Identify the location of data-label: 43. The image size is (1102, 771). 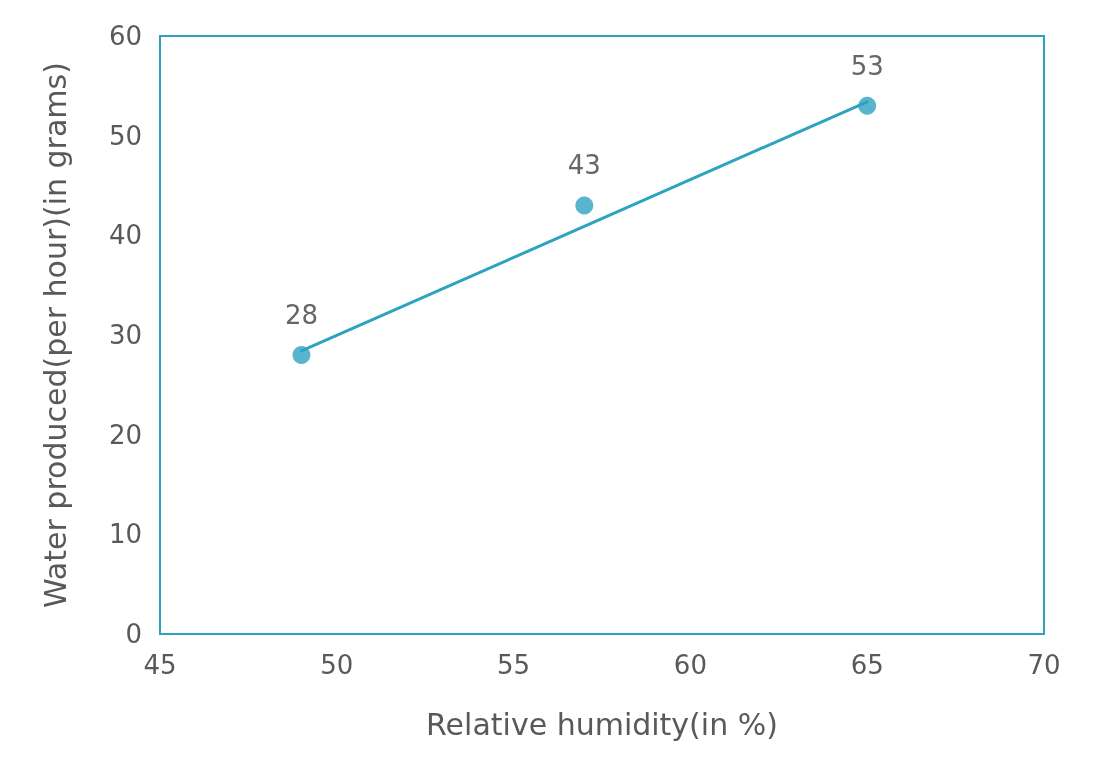
(584, 165).